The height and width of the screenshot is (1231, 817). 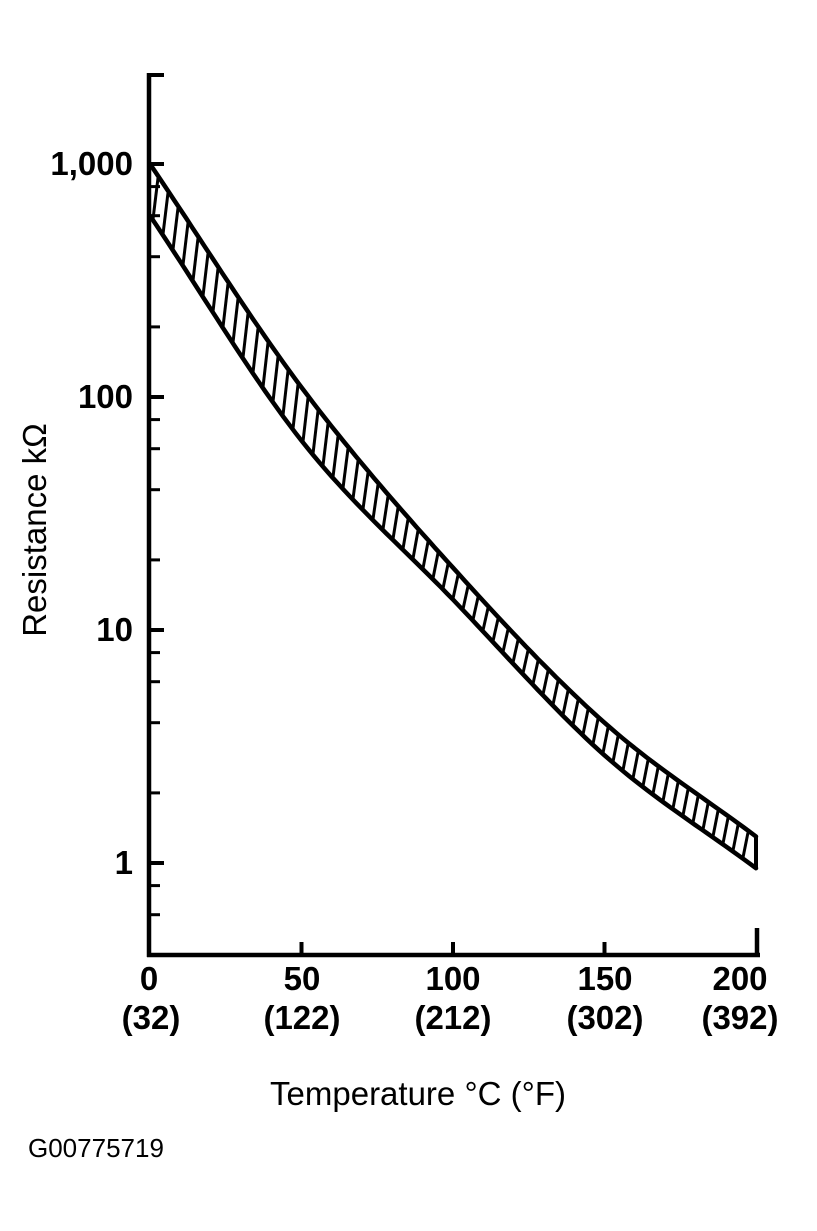 What do you see at coordinates (156, 539) in the screenshot?
I see `y-axis-ticks` at bounding box center [156, 539].